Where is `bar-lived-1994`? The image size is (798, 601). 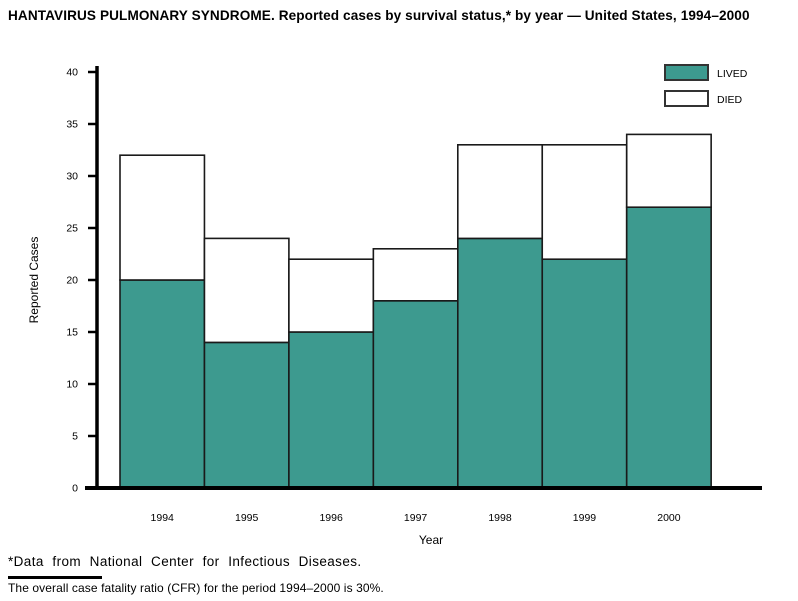 bar-lived-1994 is located at coordinates (162, 384).